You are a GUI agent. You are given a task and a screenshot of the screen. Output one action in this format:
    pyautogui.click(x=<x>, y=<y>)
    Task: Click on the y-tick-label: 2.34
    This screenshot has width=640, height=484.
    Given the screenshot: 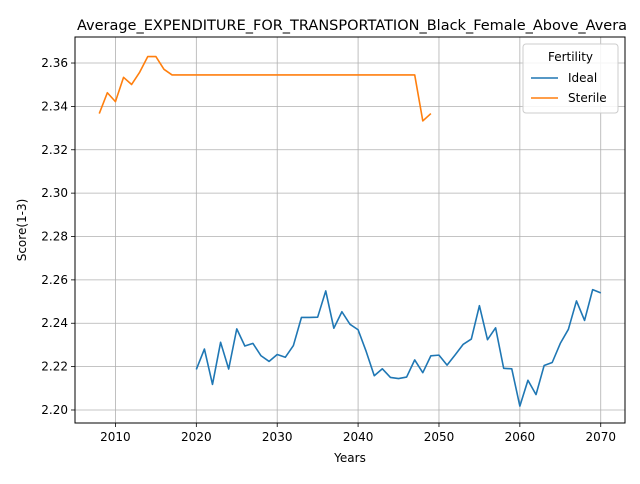 What is the action you would take?
    pyautogui.click(x=54, y=106)
    